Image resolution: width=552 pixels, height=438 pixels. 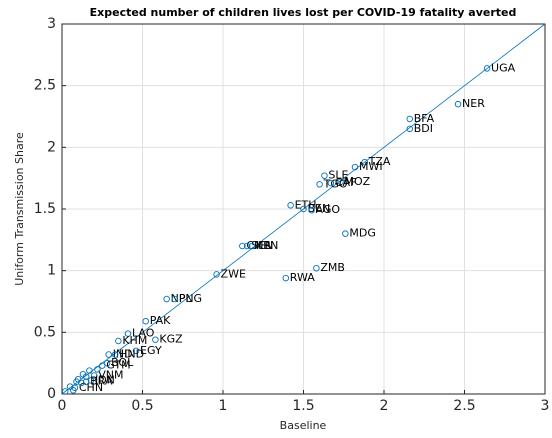 I want to click on point-label: ETH, so click(x=306, y=204).